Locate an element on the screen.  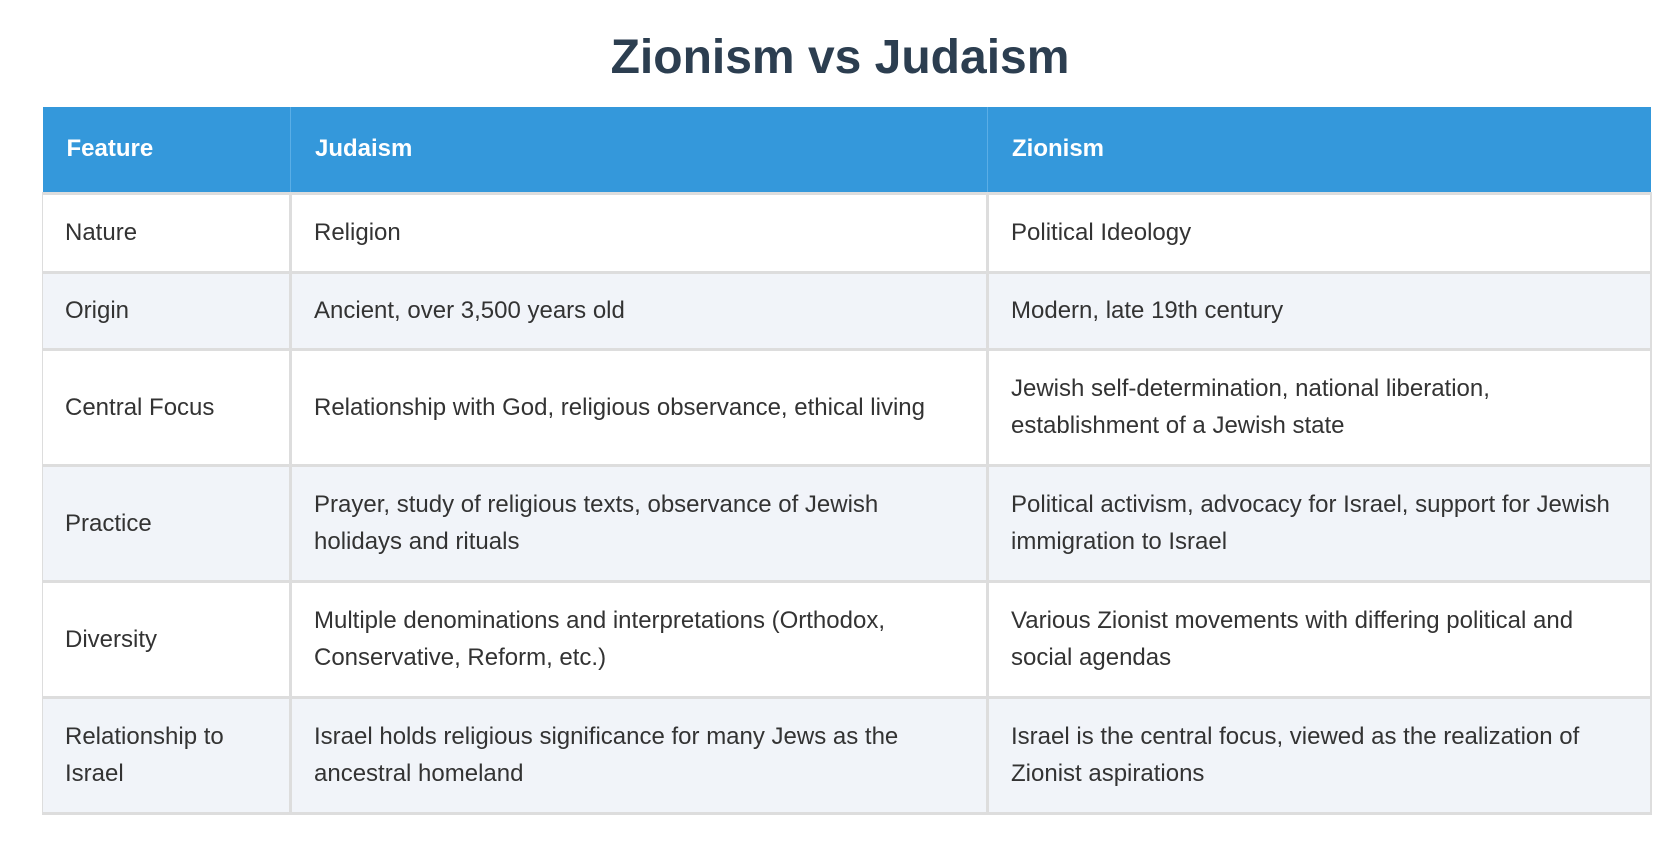
header-feature: Feature is located at coordinates (166, 150).